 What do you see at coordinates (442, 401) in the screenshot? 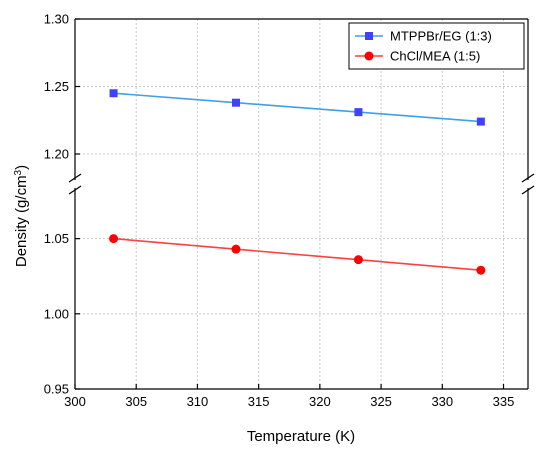
I see `x-tick-label: 330` at bounding box center [442, 401].